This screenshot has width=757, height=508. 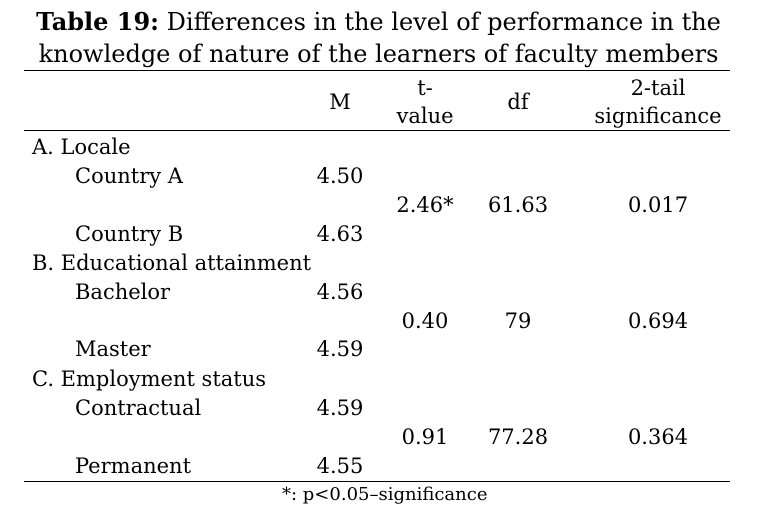 I want to click on table-number: Table 19:, so click(x=98, y=21).